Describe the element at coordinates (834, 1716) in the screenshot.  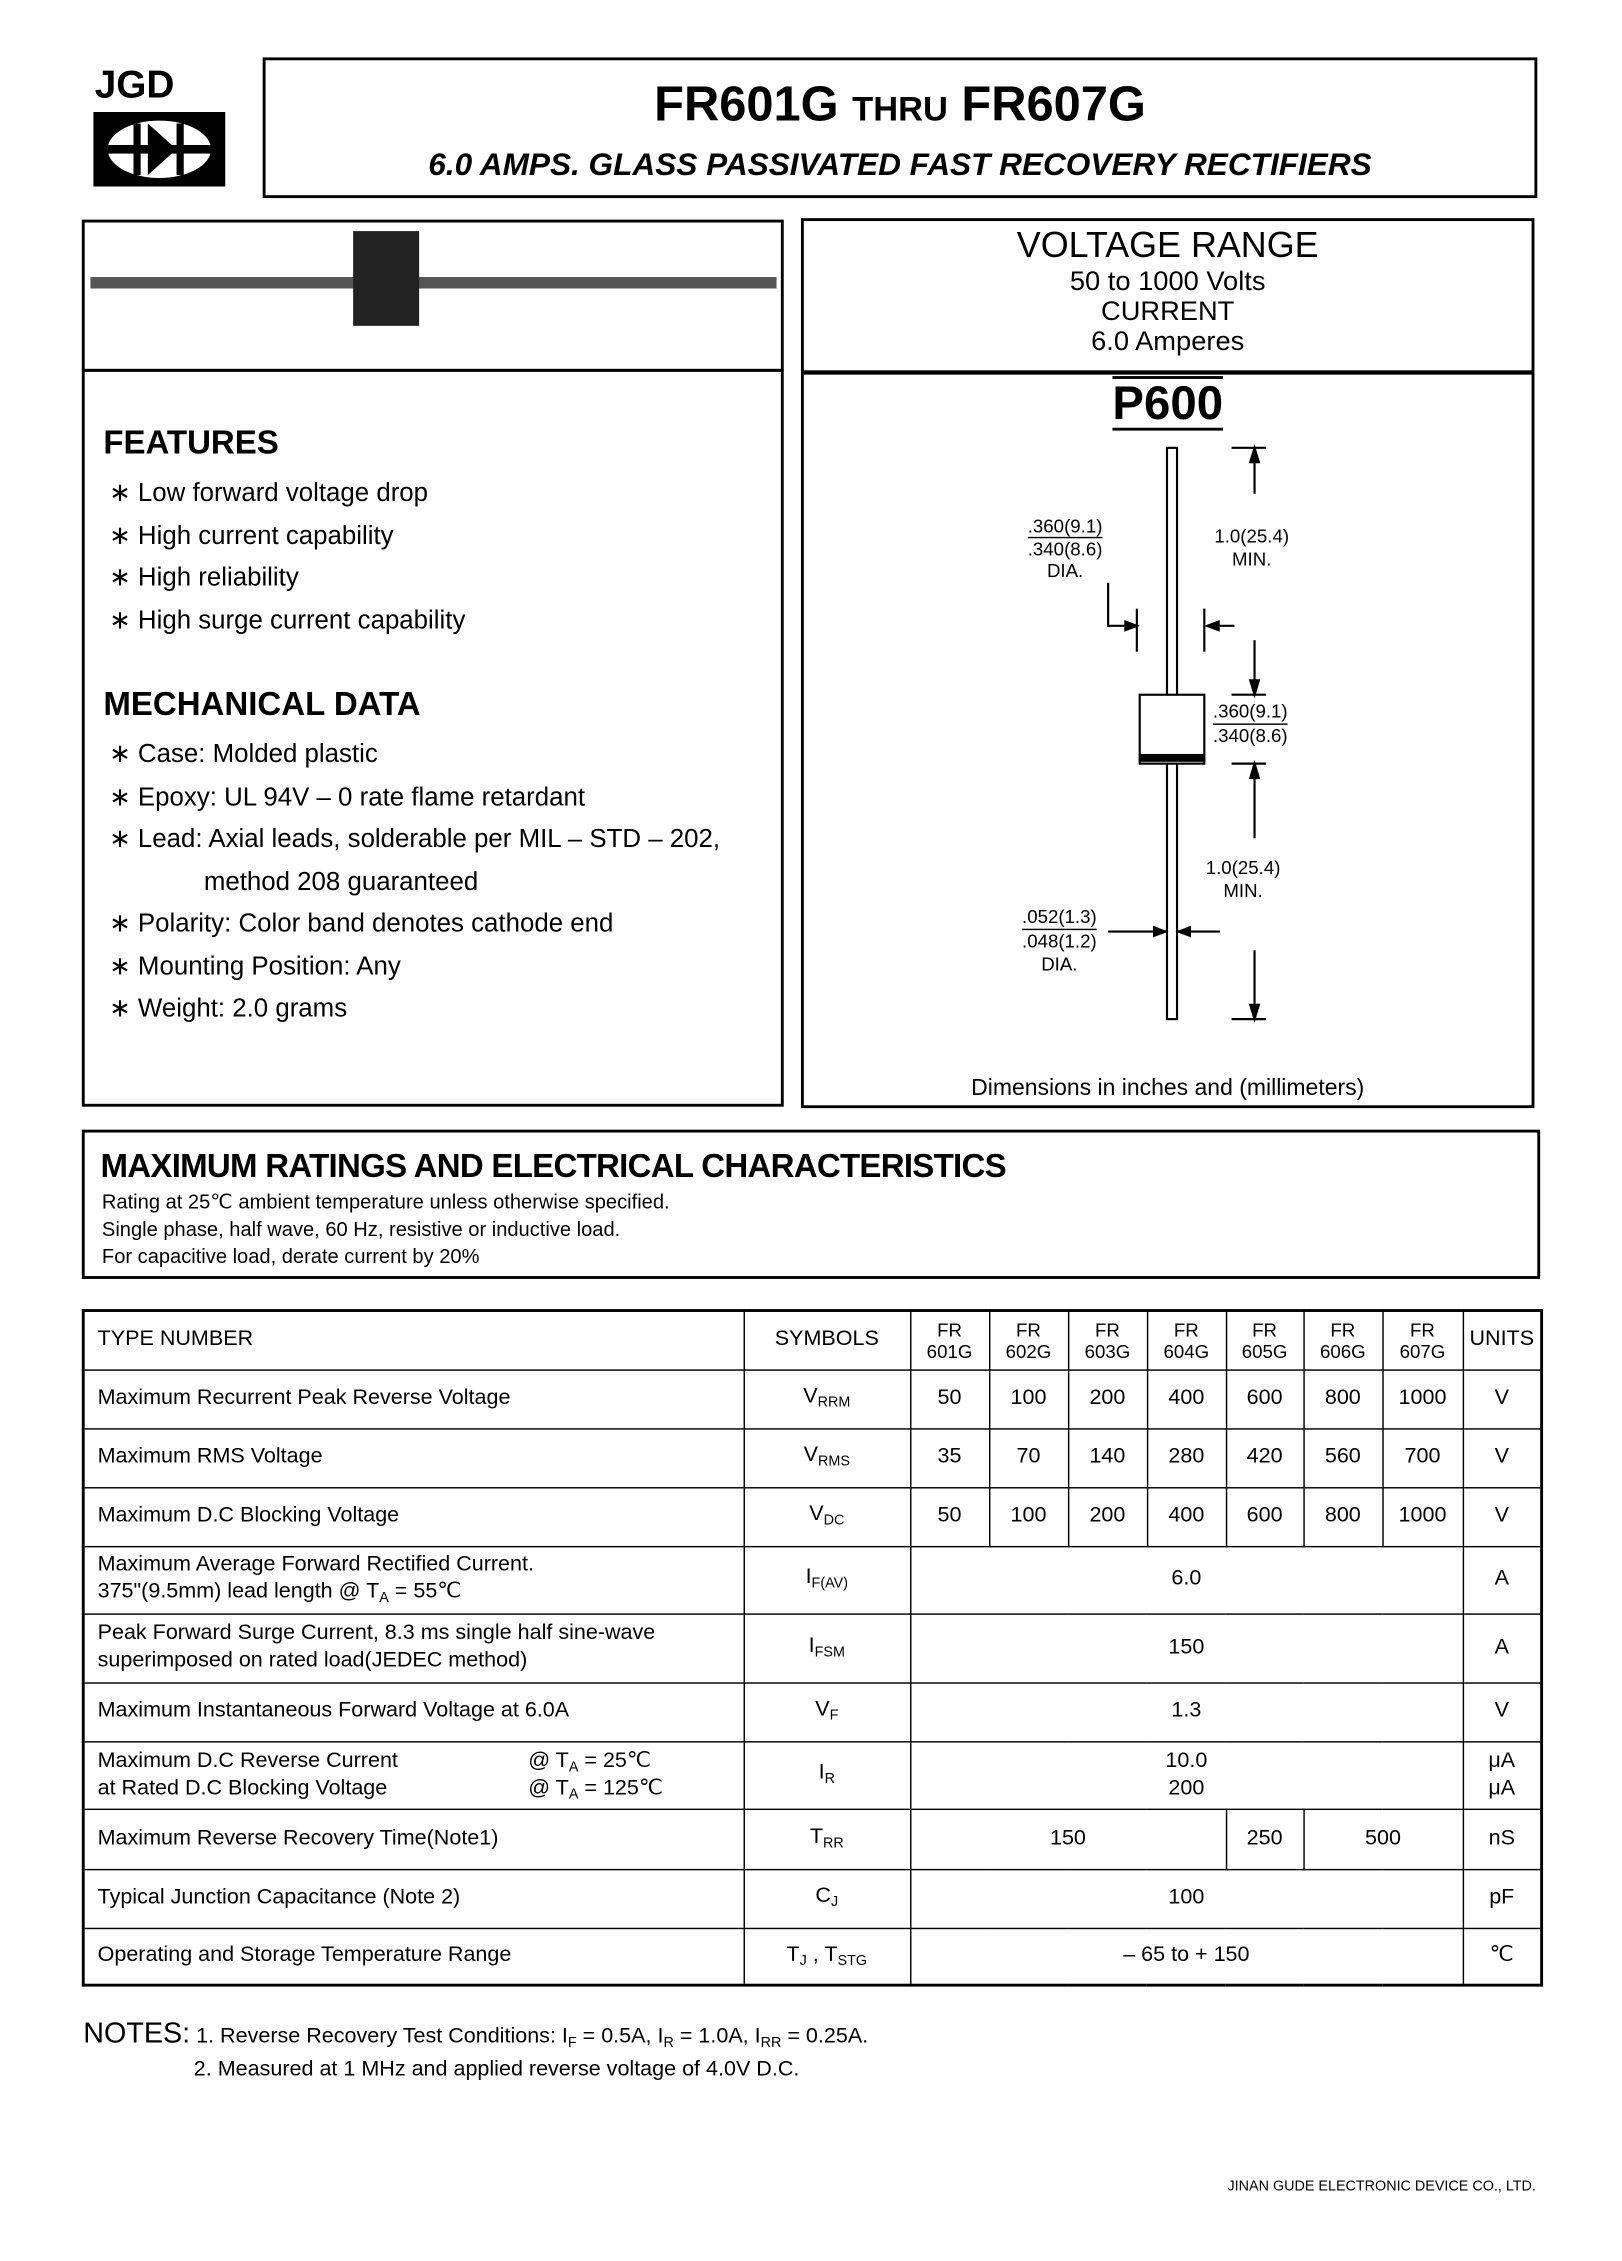
I see `subscript: F` at that location.